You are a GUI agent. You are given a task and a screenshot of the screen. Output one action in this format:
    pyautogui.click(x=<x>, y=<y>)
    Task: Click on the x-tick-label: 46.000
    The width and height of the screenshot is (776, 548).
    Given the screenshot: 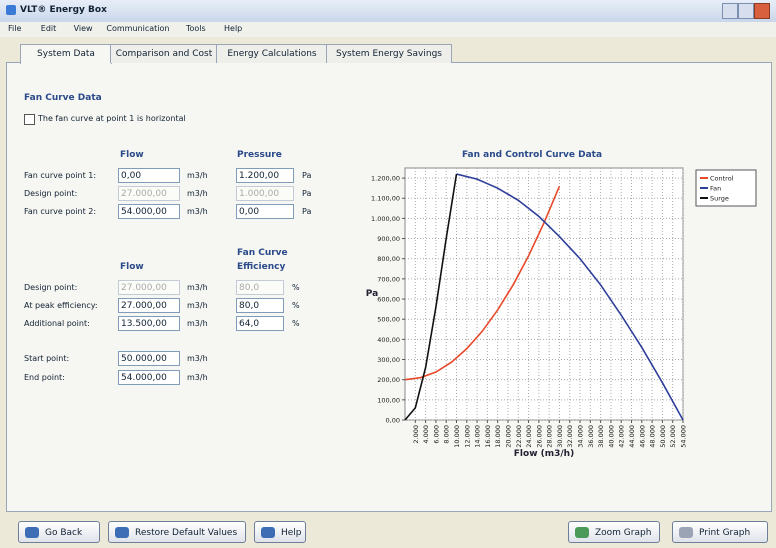 What is the action you would take?
    pyautogui.click(x=642, y=436)
    